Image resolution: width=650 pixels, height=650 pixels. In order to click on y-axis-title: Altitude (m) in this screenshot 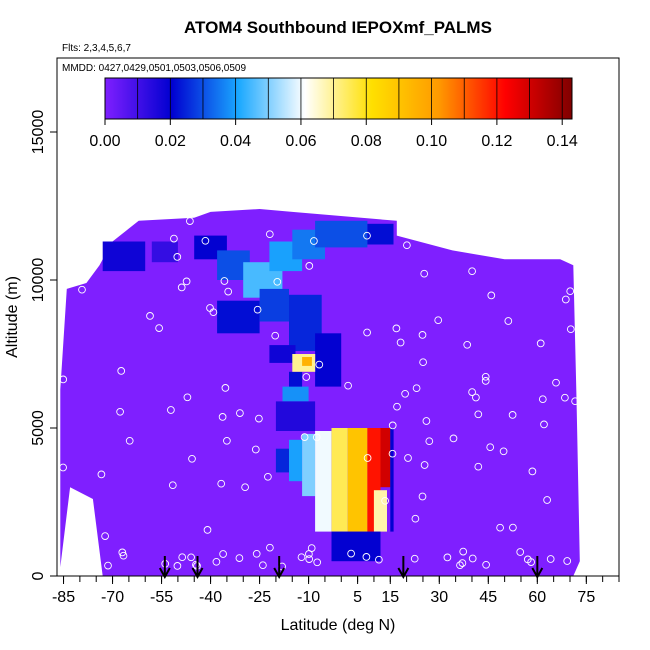, I will do `click(12, 317)`.